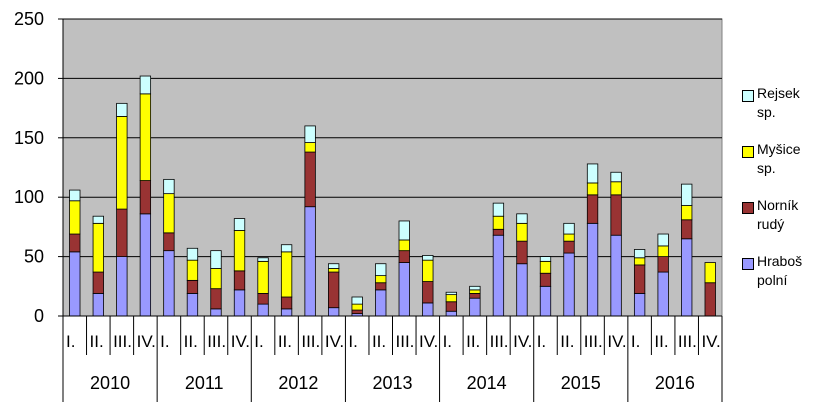 The height and width of the screenshot is (402, 835). I want to click on legend-label-line2: polní, so click(772, 280).